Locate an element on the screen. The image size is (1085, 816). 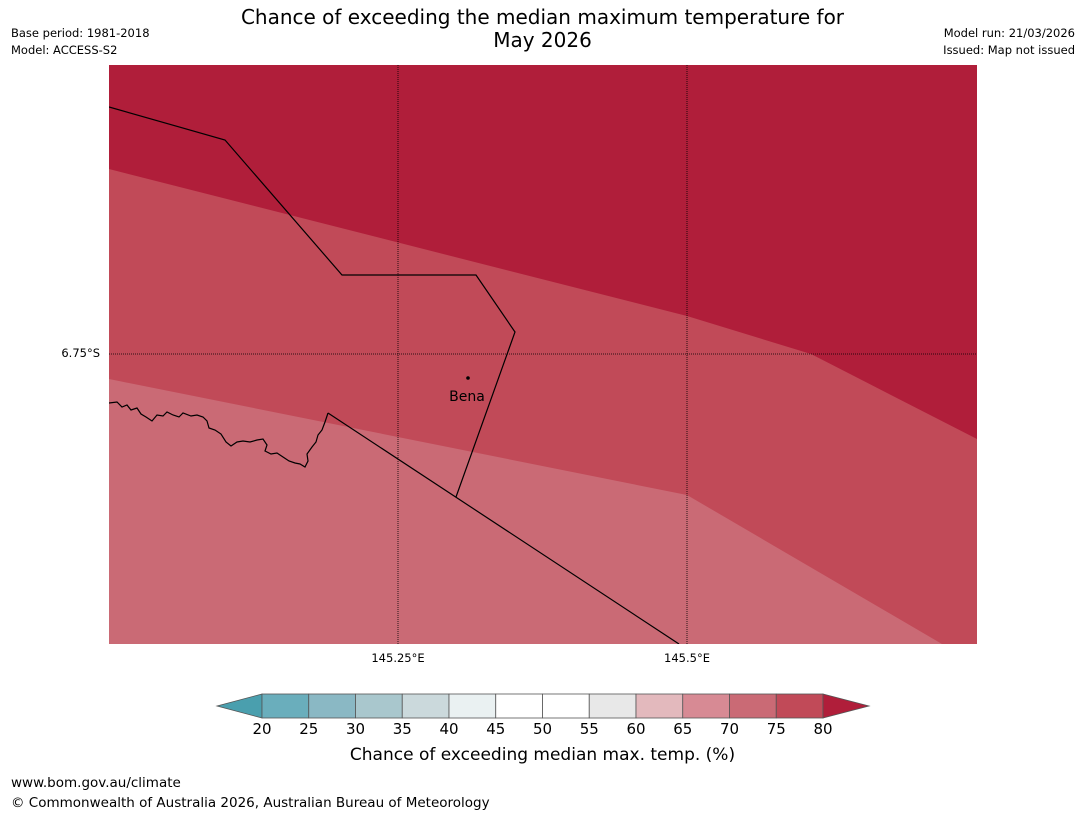
colorbar-tick-label: 35 is located at coordinates (402, 729).